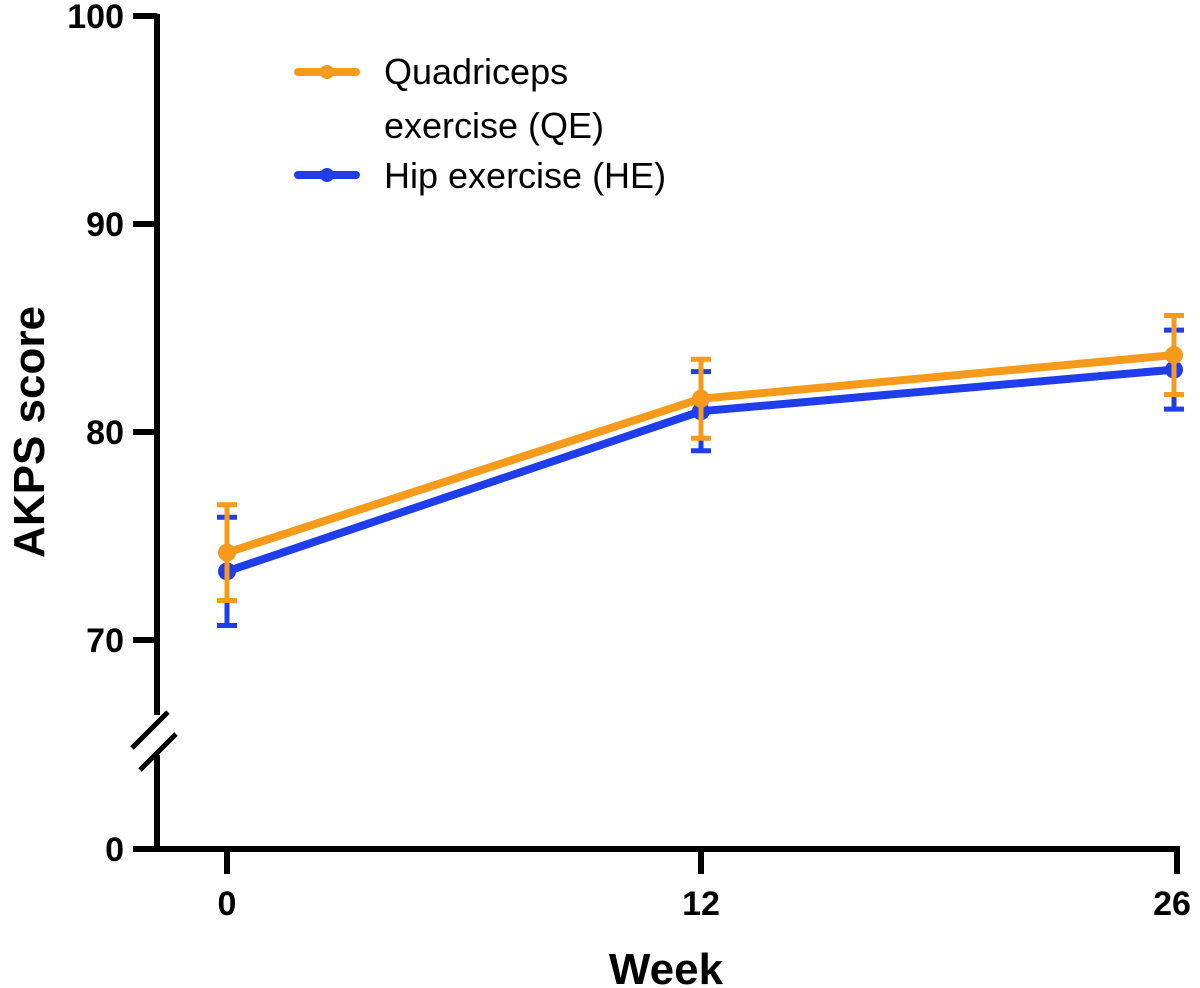  I want to click on x-tick-label: 26, so click(1172, 904).